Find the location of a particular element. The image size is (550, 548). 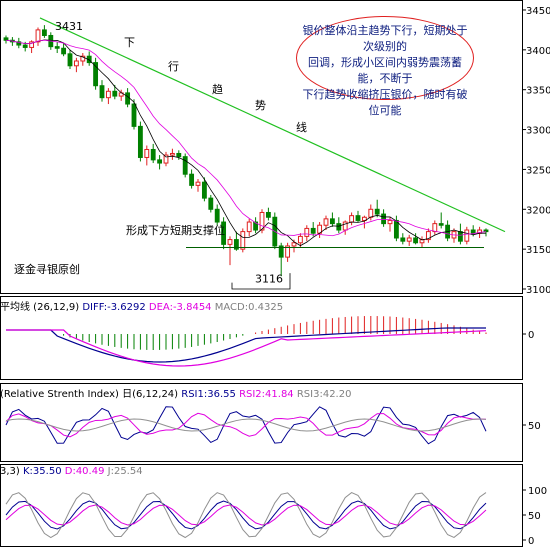

macd-dea-label: DEA:-3.8454 is located at coordinates (180, 307).